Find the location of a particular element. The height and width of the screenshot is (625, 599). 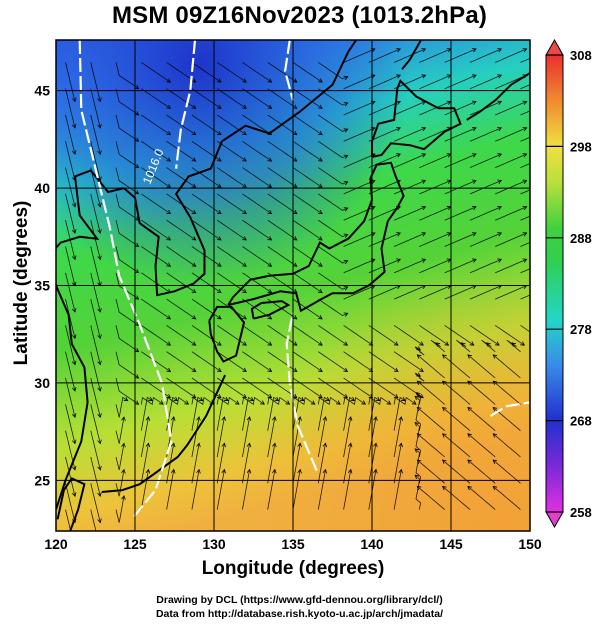

colorbar-tick-label: 278 is located at coordinates (581, 329).